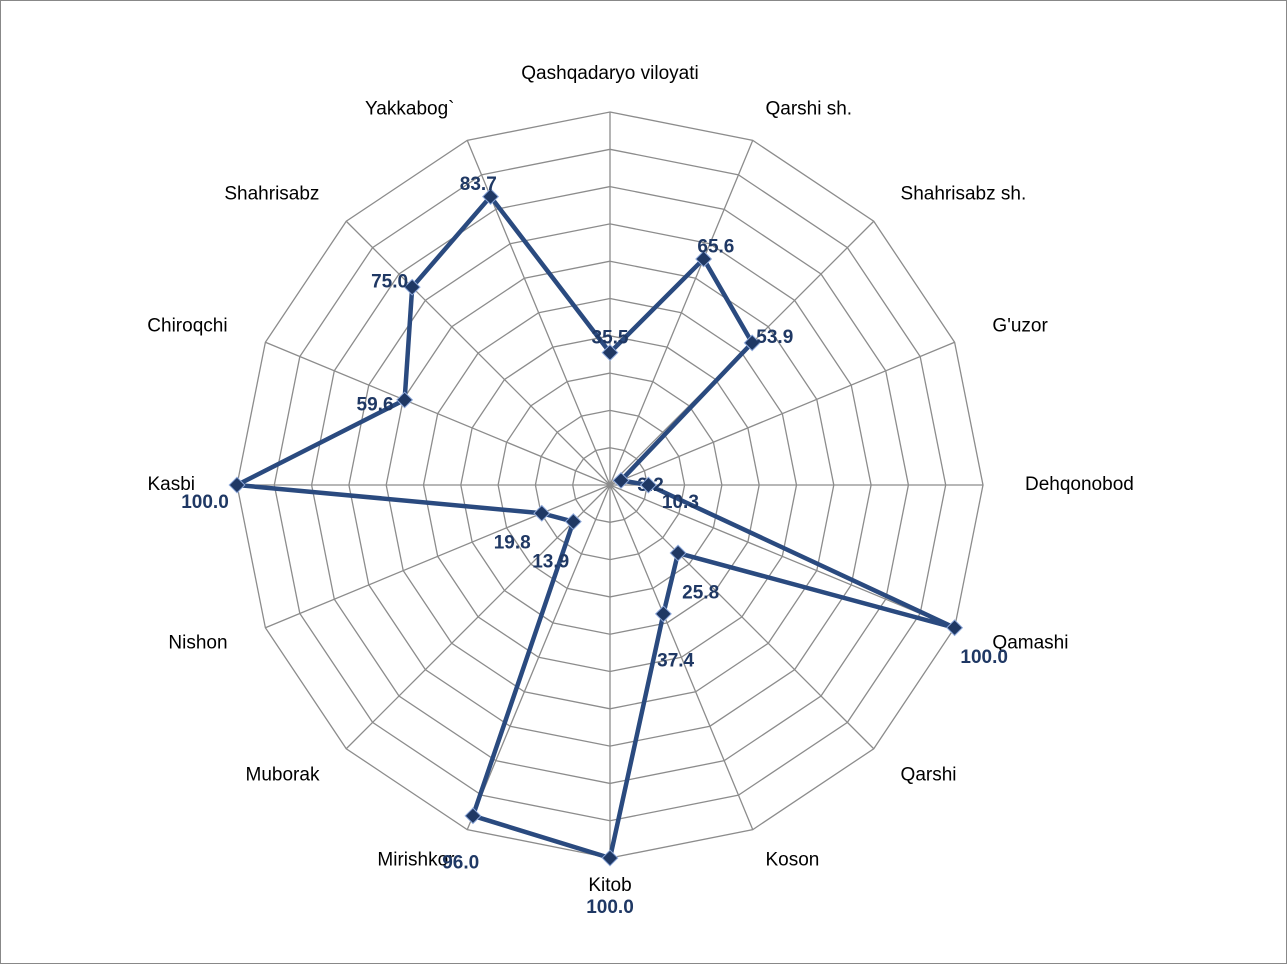  Describe the element at coordinates (512, 543) in the screenshot. I see `data-label: 19.8` at that location.